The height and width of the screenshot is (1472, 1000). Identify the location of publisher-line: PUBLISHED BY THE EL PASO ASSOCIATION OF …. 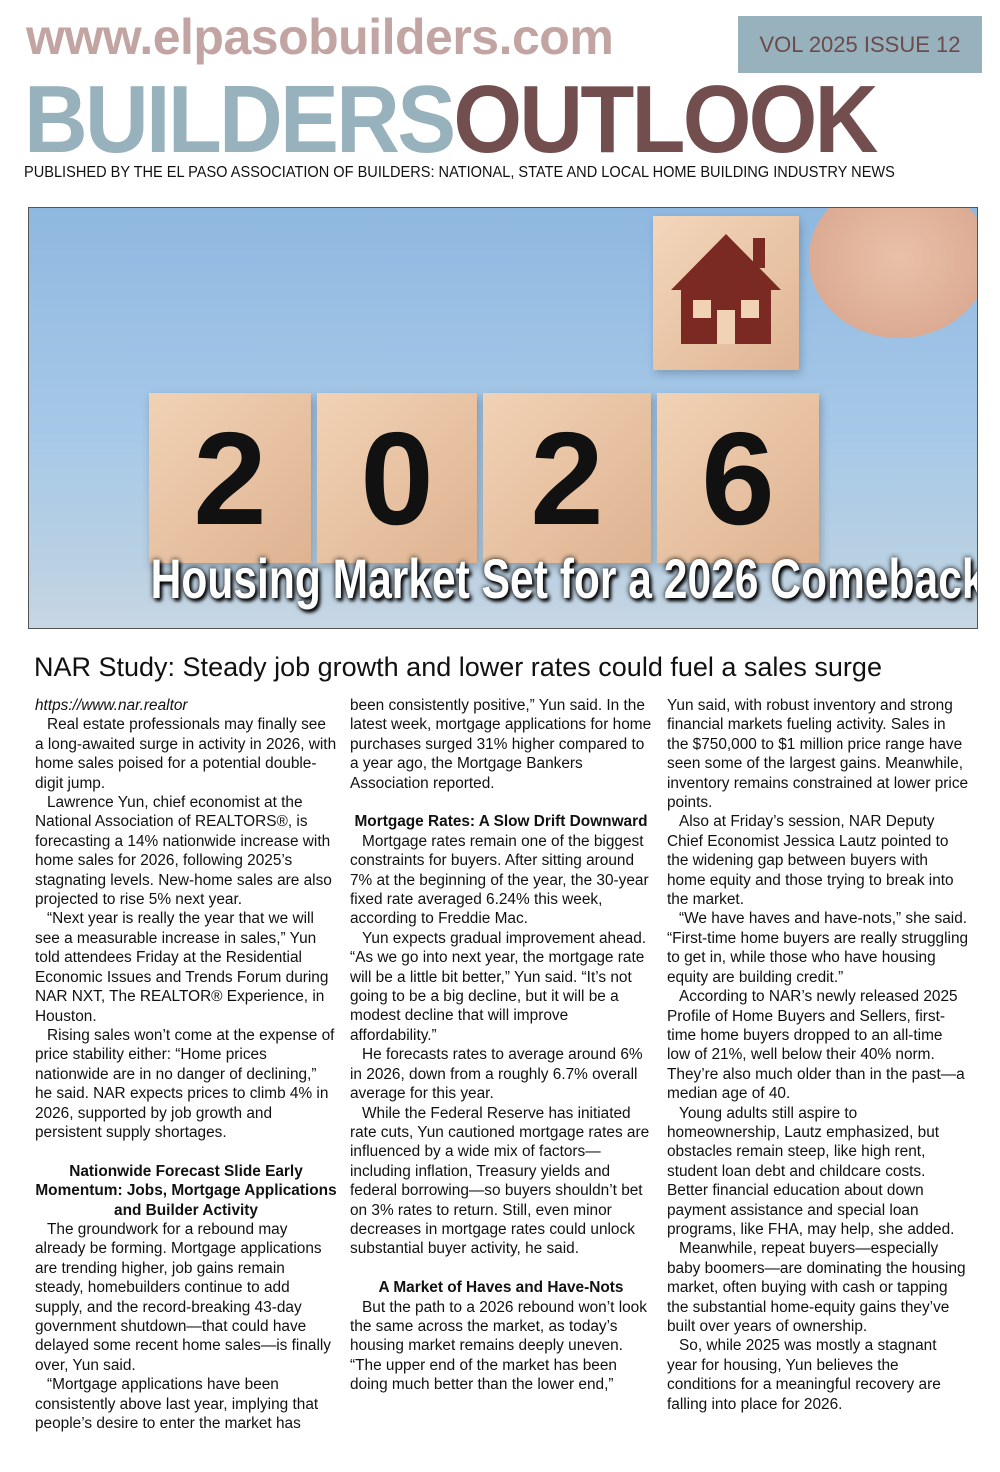
(459, 172).